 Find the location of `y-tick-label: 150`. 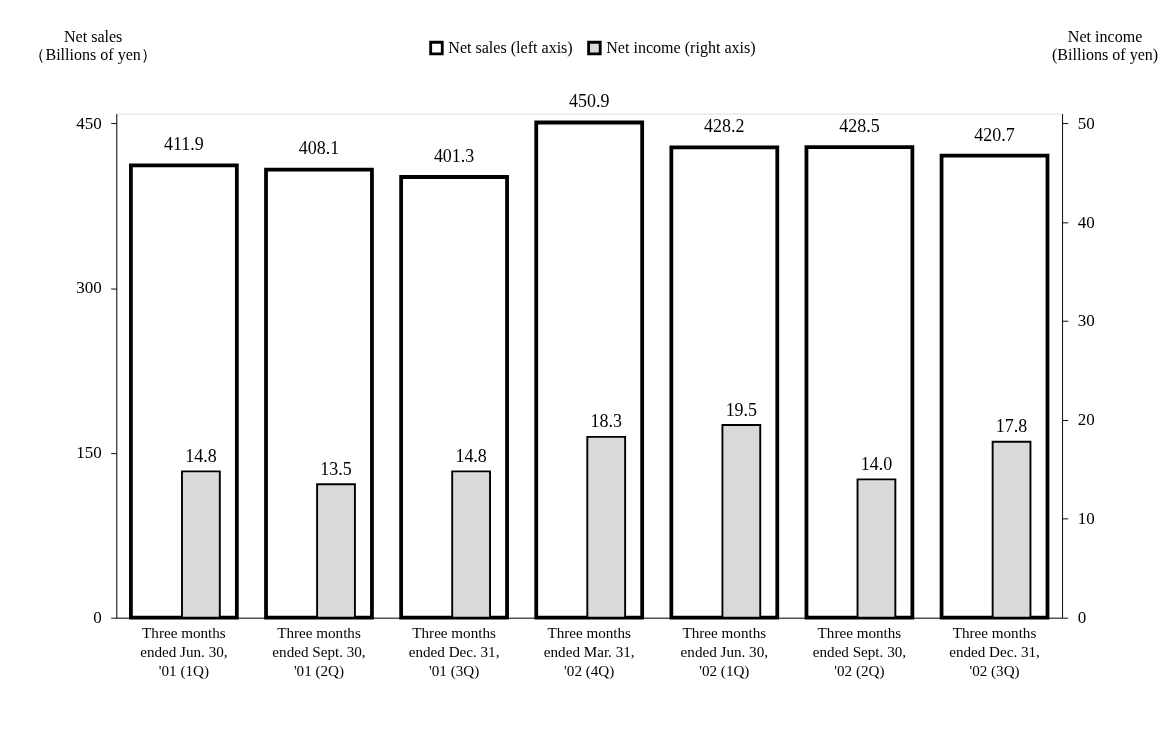

y-tick-label: 150 is located at coordinates (89, 453).